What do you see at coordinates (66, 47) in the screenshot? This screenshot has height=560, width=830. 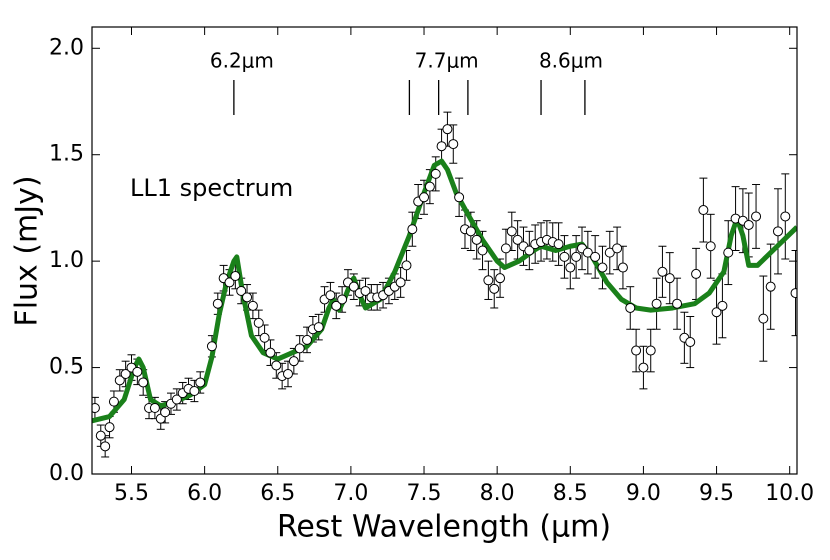 I see `y-tick-label: 2.0` at bounding box center [66, 47].